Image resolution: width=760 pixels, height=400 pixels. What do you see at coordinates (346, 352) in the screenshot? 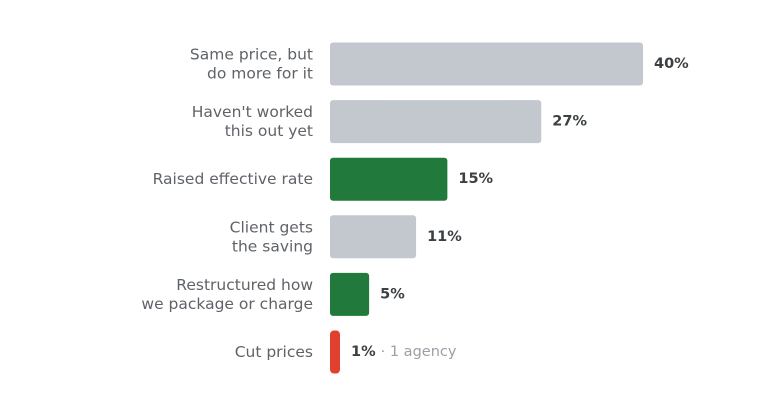
I see `bar-row: Cut prices 1% · 1 agency` at bounding box center [346, 352].